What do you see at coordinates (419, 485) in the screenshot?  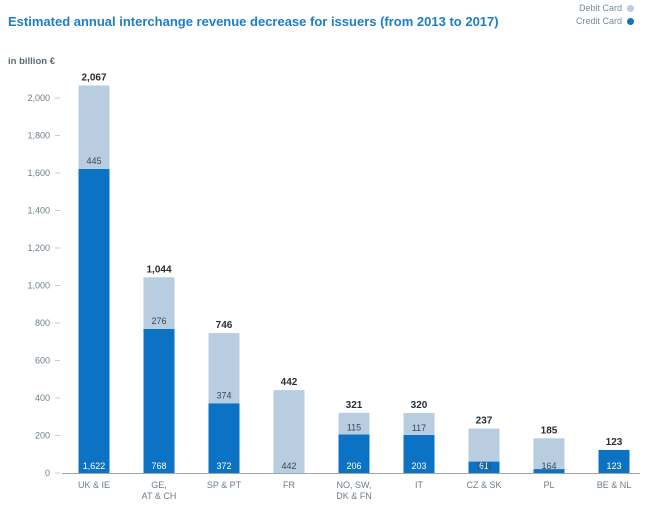 I see `x-category-label: IT` at bounding box center [419, 485].